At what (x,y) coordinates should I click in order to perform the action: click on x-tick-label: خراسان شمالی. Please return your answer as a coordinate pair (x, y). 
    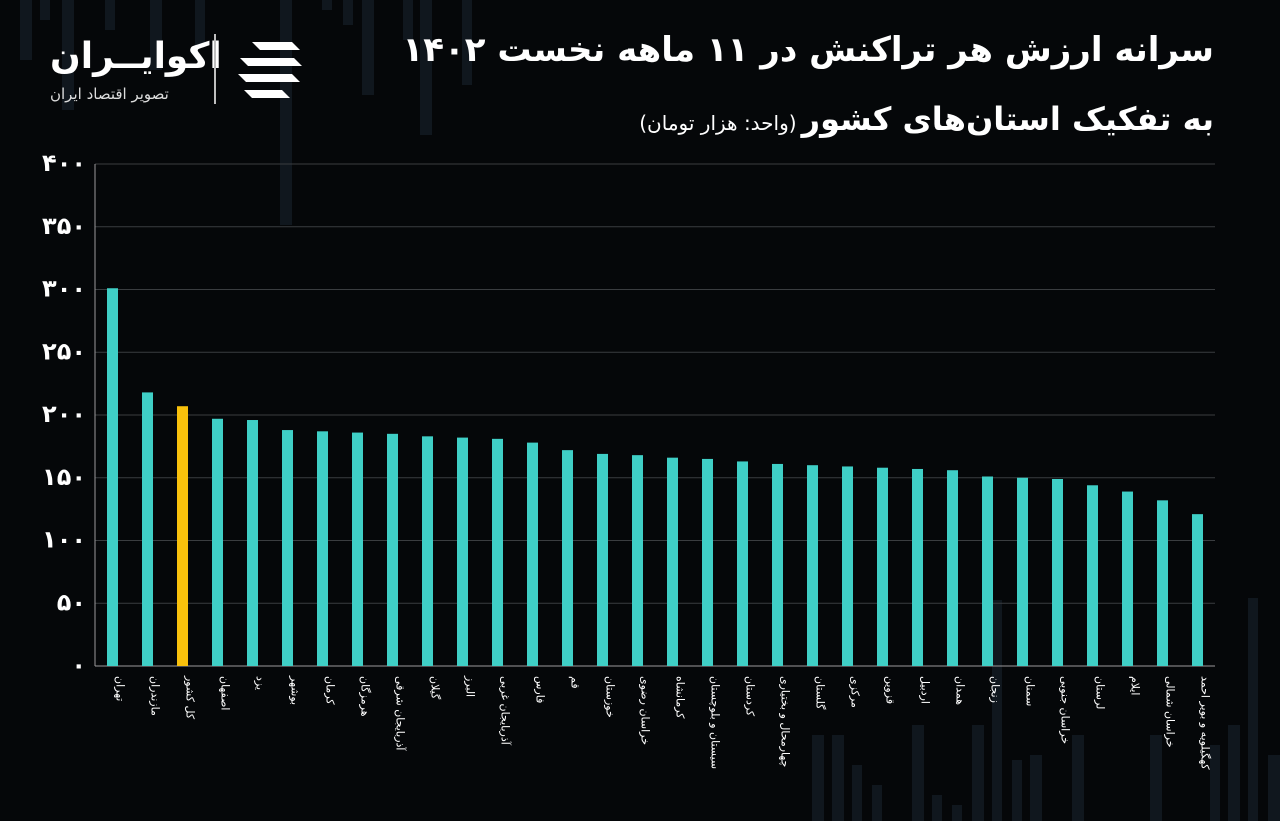
    Looking at the image, I should click on (1170, 712).